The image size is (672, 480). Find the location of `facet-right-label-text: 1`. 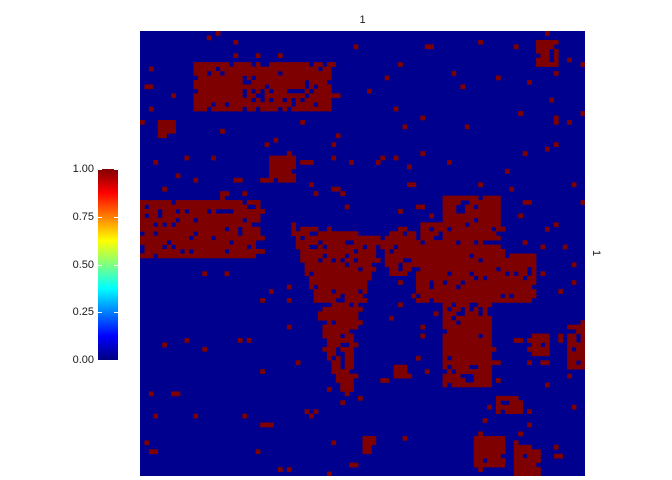

facet-right-label-text: 1 is located at coordinates (596, 252).